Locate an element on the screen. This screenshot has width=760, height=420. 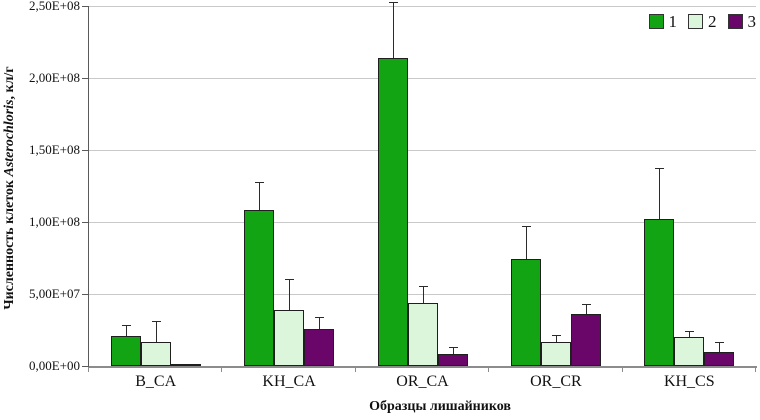
y-tick-label: 2,50E+08 is located at coordinates (54, 6).